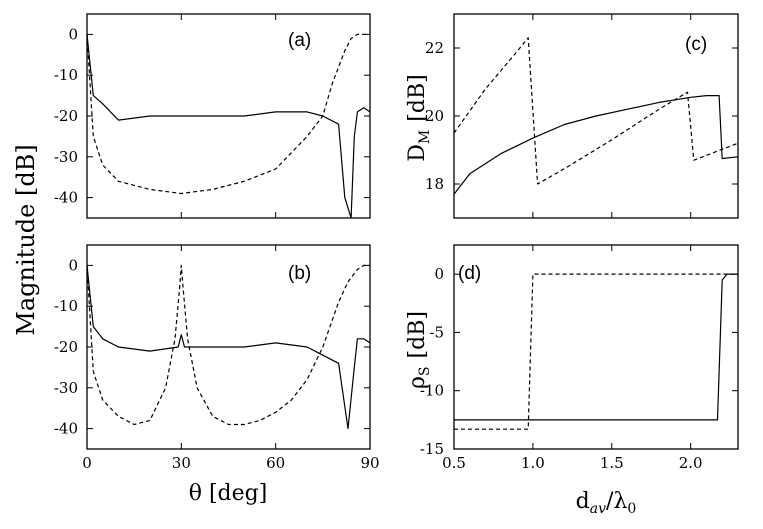  What do you see at coordinates (691, 463) in the screenshot?
I see `panel-d-x-tick-label: 2.0` at bounding box center [691, 463].